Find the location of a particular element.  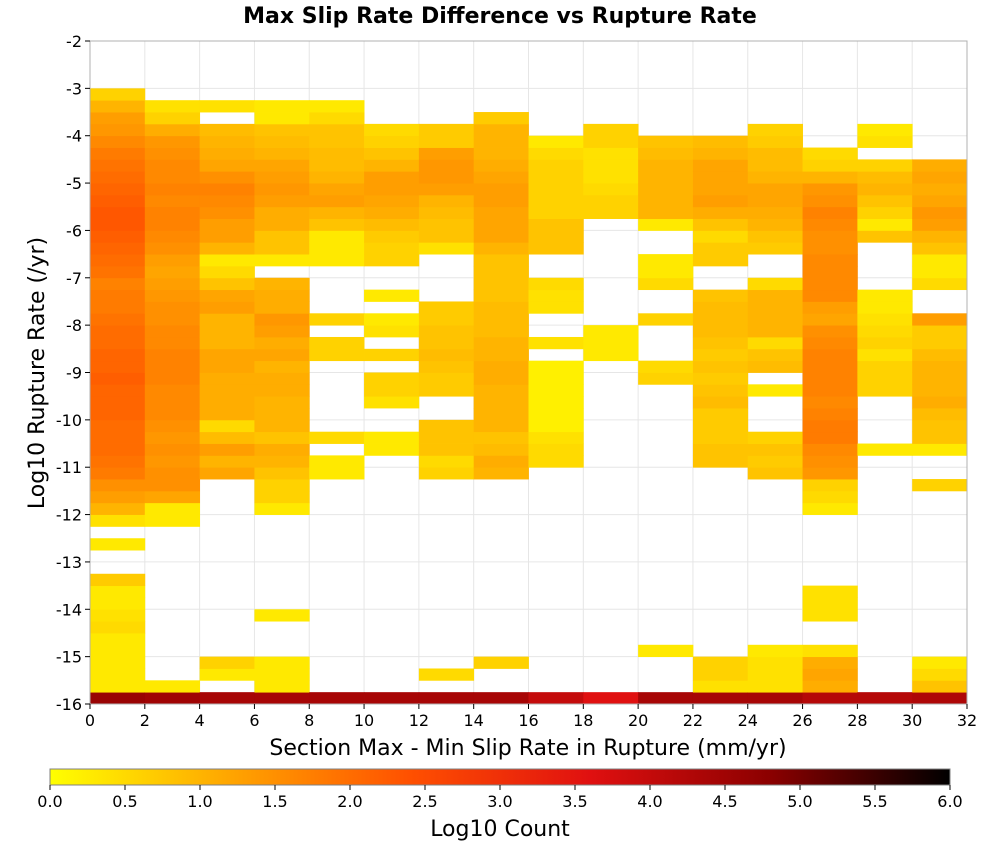

x-tick-label: 22 is located at coordinates (693, 720).